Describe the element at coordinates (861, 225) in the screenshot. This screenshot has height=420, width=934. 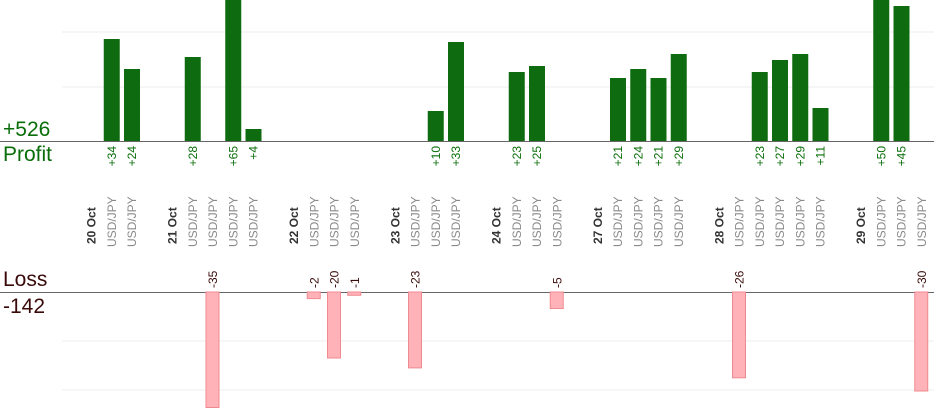
I see `date-label: 29 Oct` at that location.